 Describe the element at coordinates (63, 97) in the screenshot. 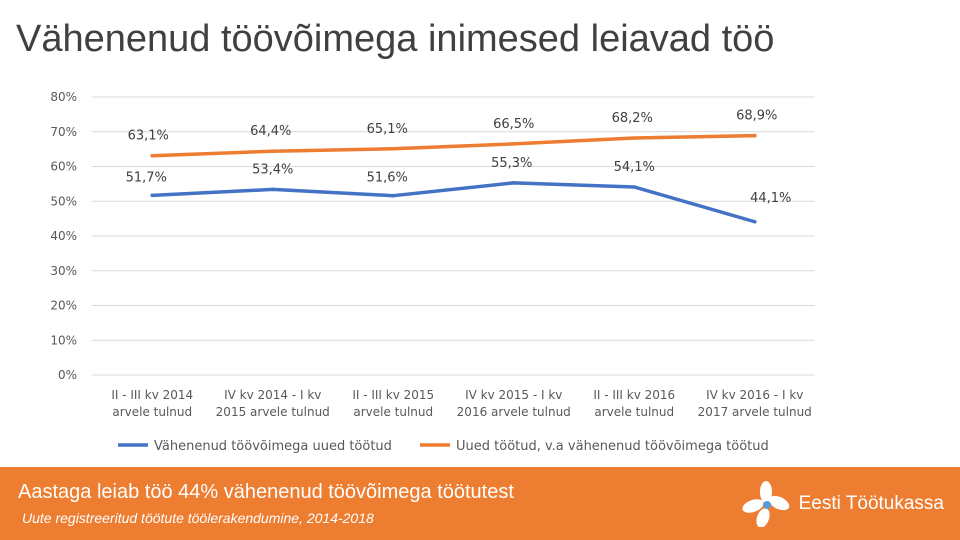

I see `y-tick-label: 80%` at that location.